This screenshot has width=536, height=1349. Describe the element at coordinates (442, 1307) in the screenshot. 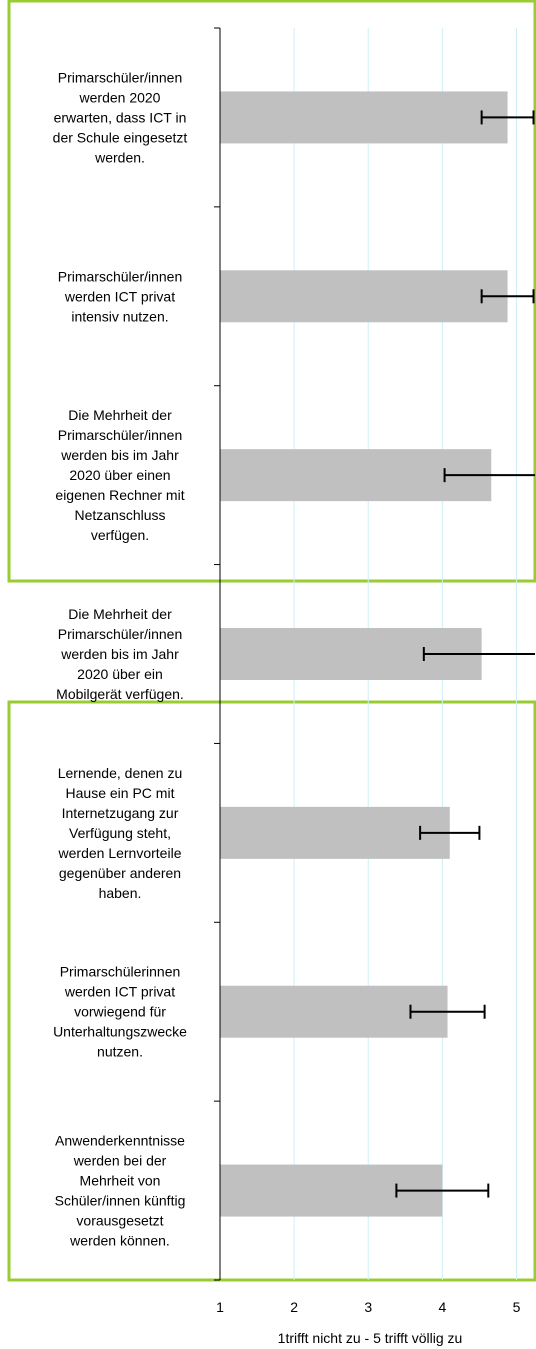

I see `x-tick-label: 4` at that location.